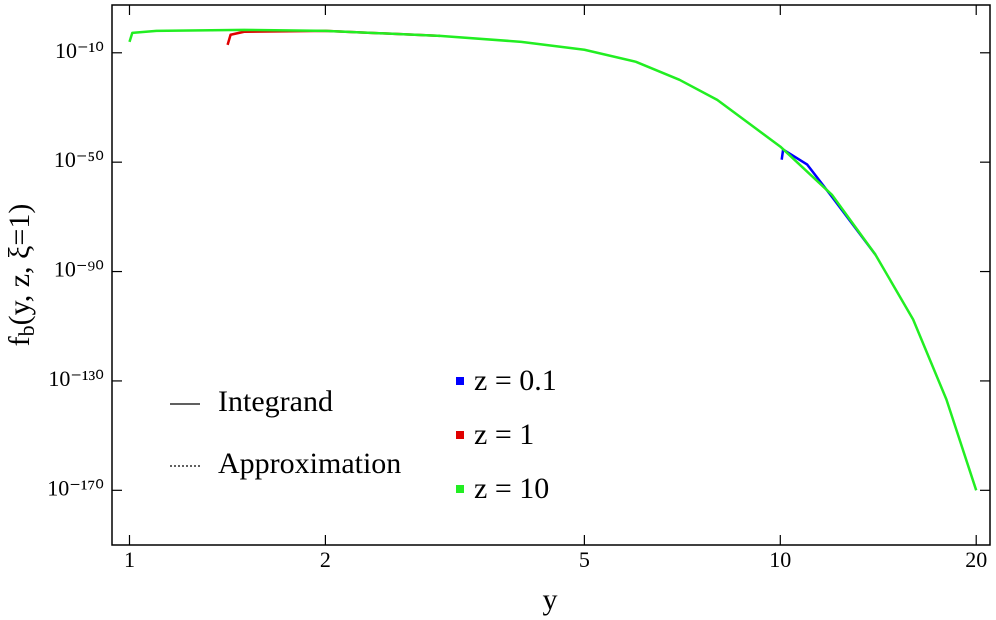 The image size is (996, 620). Describe the element at coordinates (79, 159) in the screenshot. I see `y-tick-label: 10⁻⁵⁰` at that location.